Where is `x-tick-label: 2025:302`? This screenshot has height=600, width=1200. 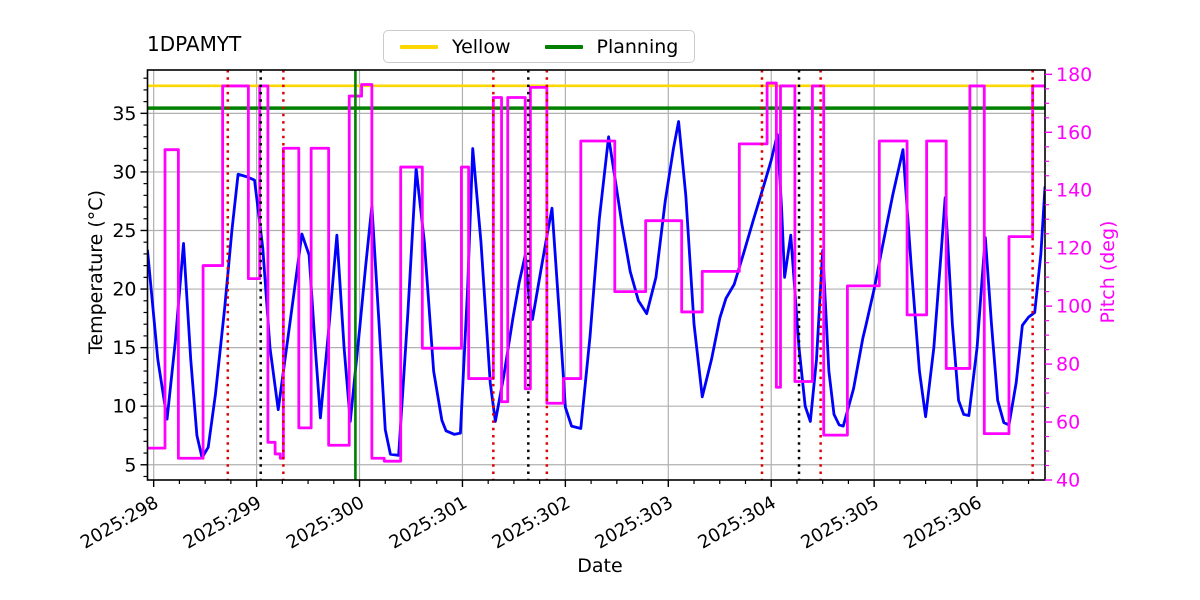
x-tick-label: 2025:302 is located at coordinates (531, 522).